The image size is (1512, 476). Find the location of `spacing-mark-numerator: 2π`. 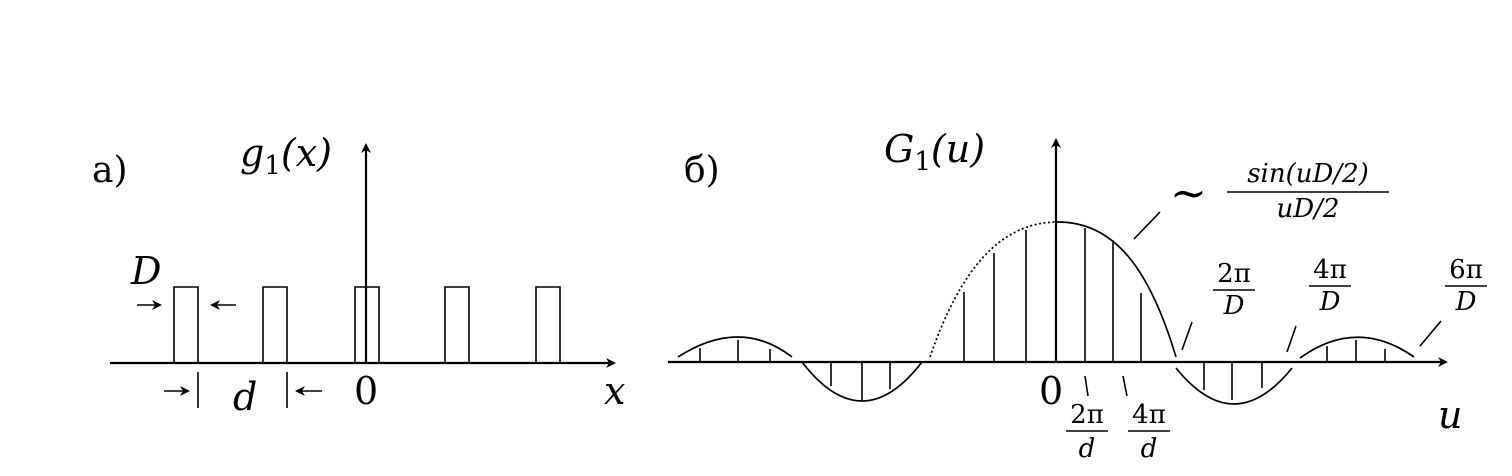

spacing-mark-numerator: 2π is located at coordinates (1087, 415).